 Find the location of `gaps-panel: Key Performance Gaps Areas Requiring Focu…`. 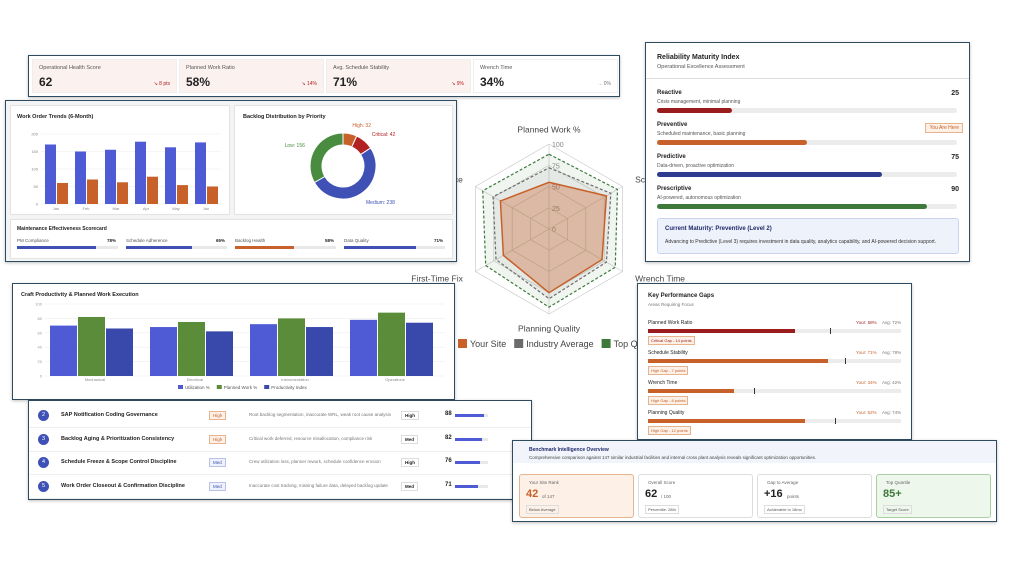

gaps-panel: Key Performance Gaps Areas Requiring Focu… is located at coordinates (774, 361).